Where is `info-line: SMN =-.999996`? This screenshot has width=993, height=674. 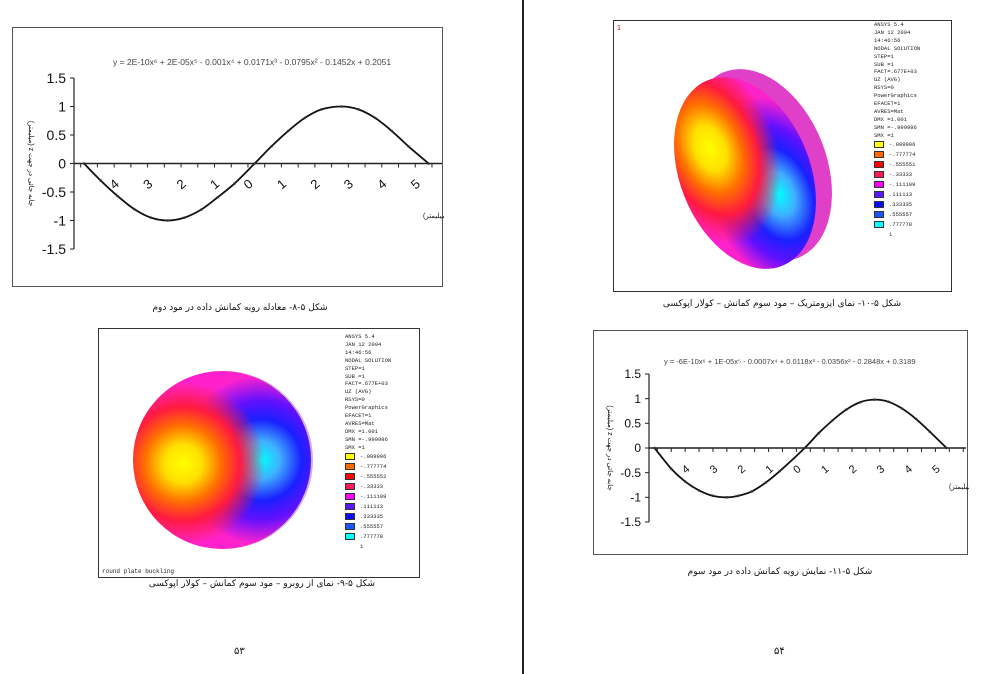
info-line: SMN =-.999996 is located at coordinates (366, 439).